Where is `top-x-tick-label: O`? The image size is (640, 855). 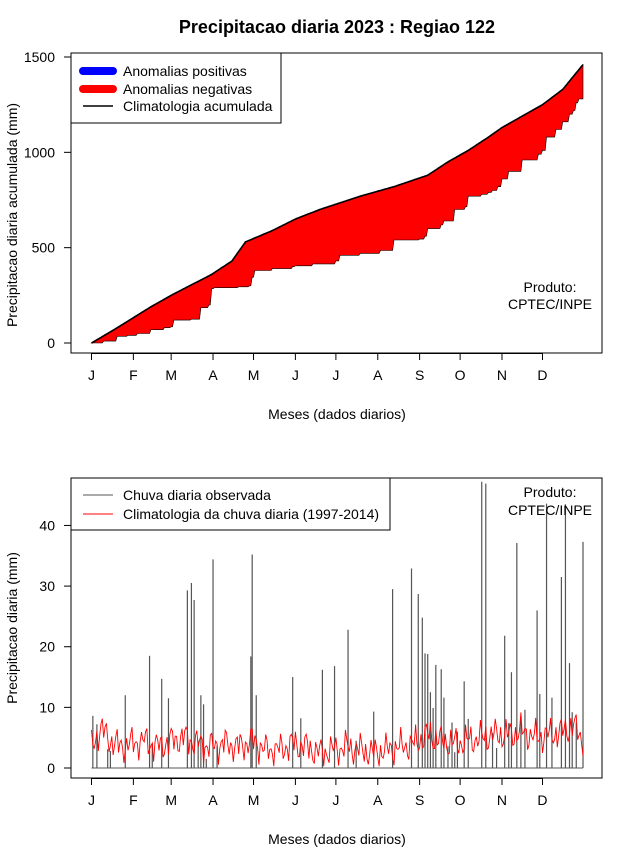
top-x-tick-label: O is located at coordinates (460, 375).